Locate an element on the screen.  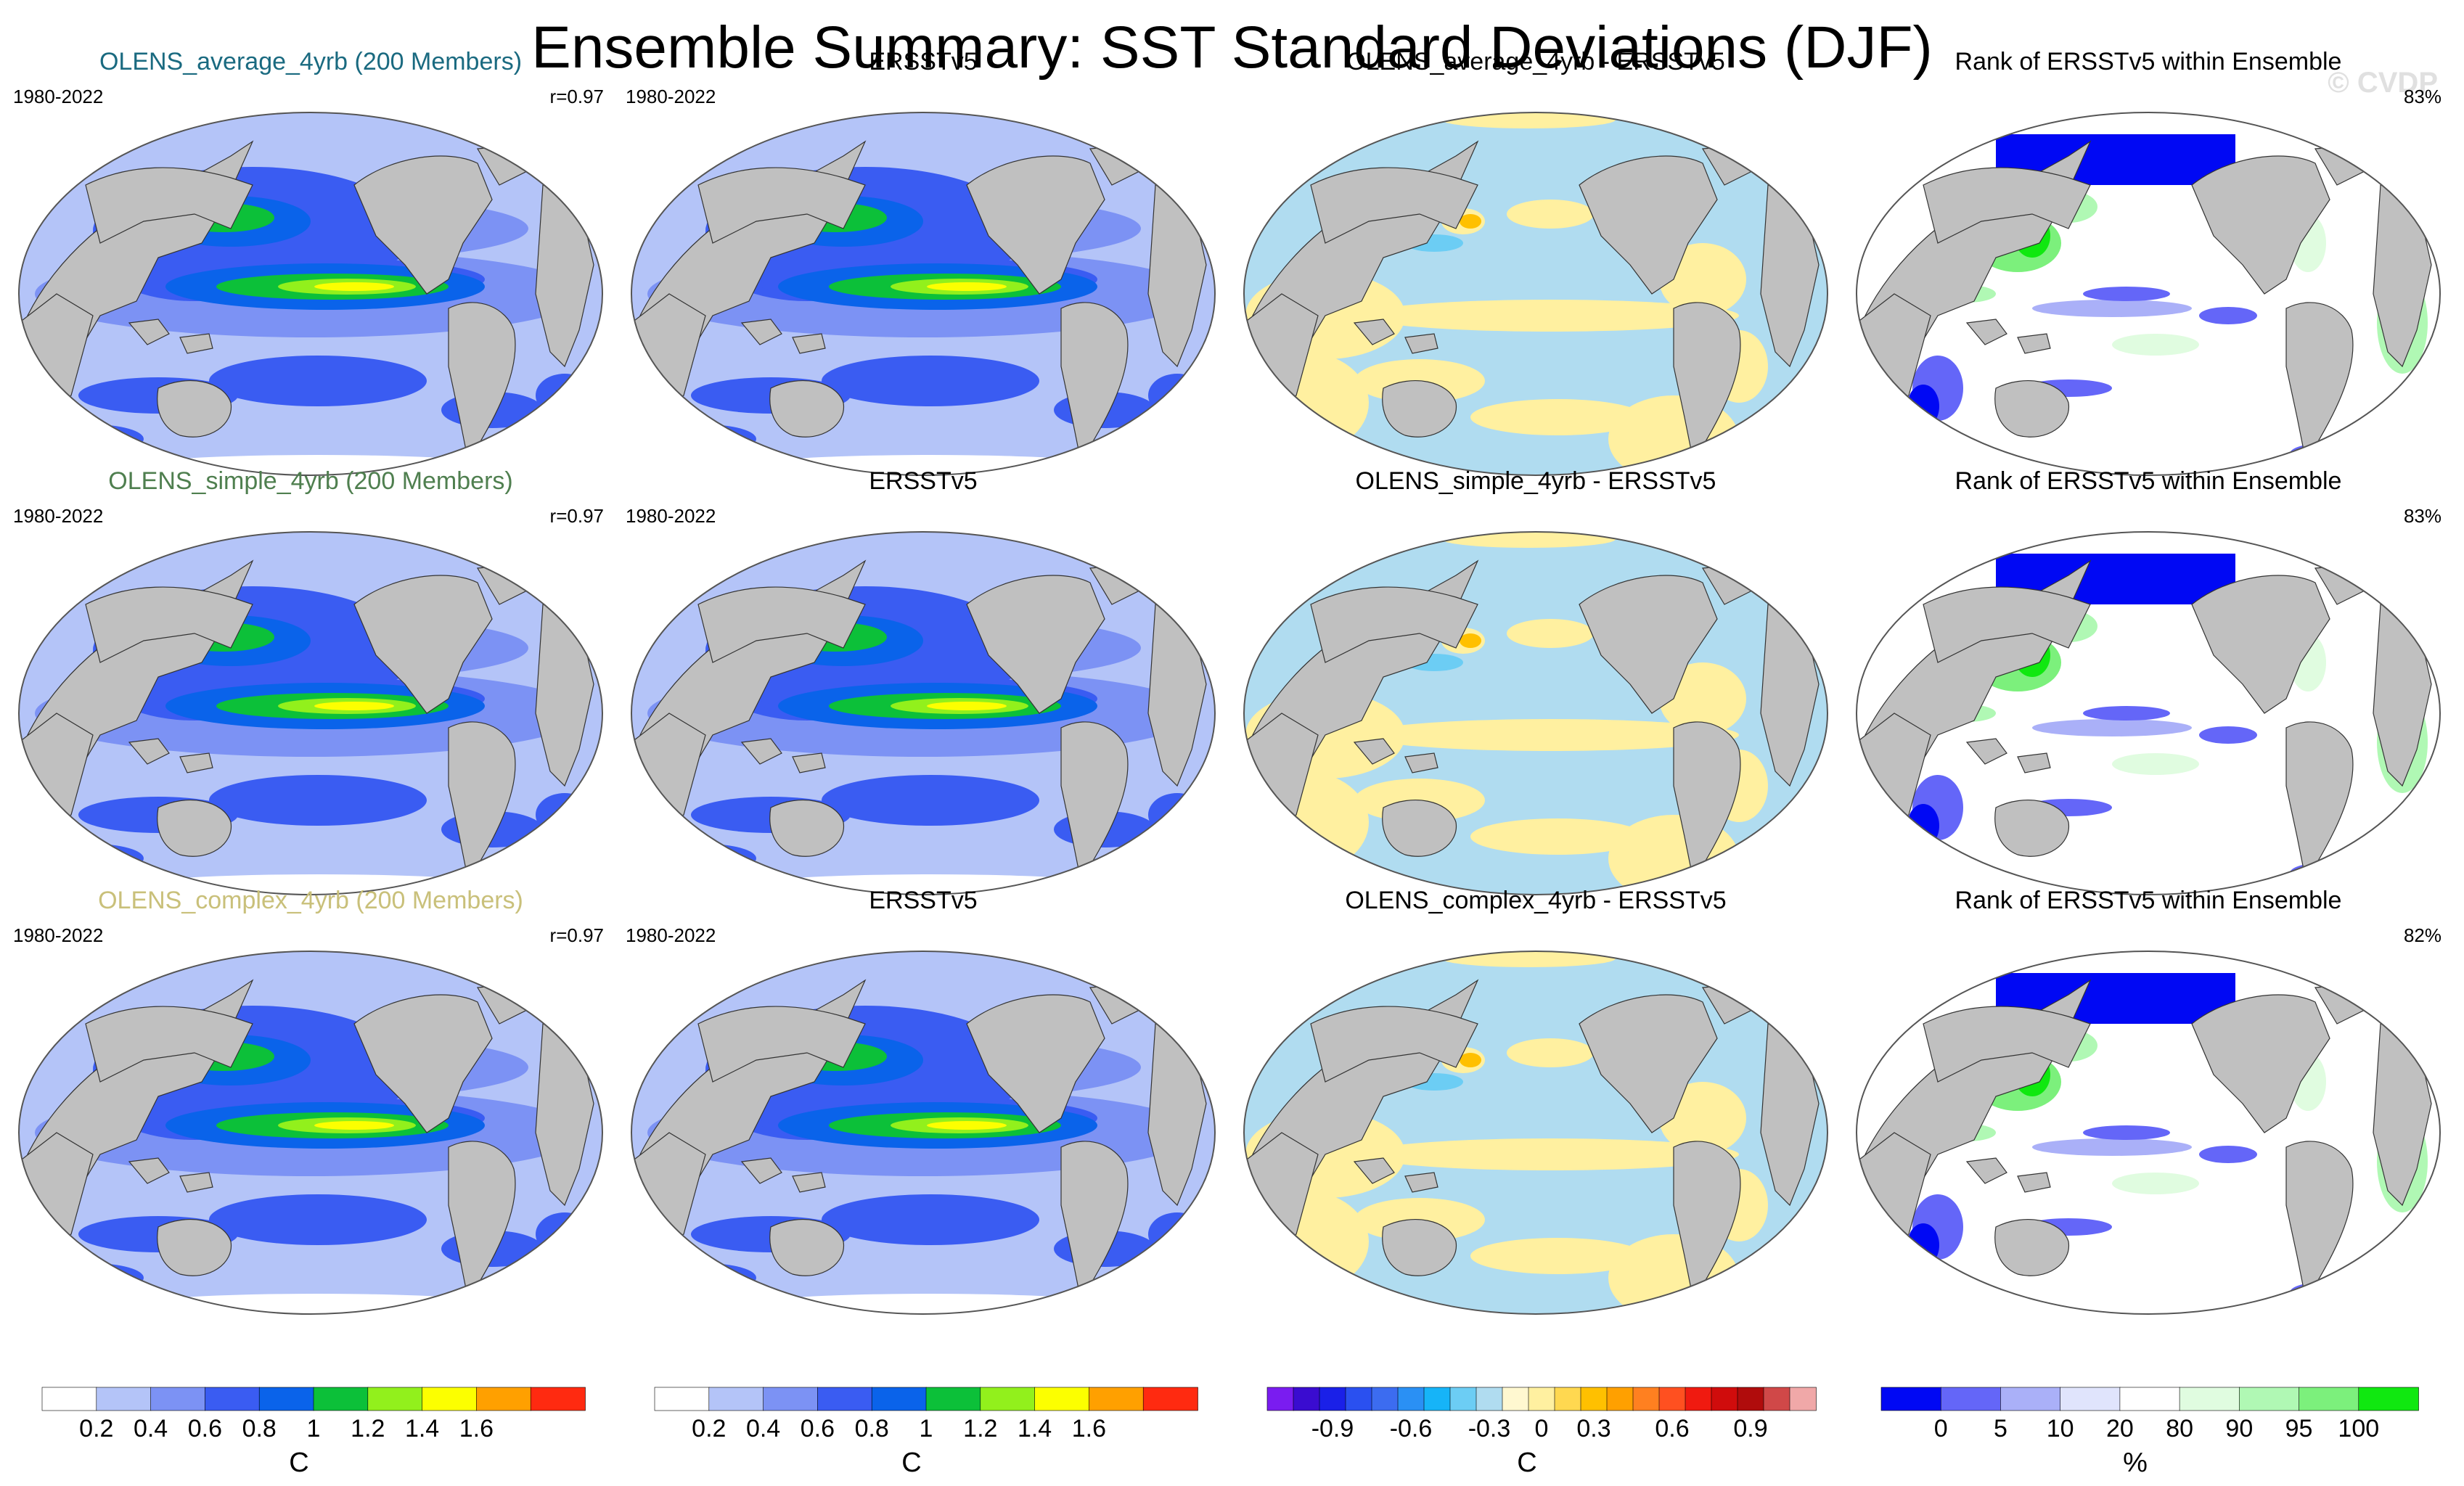
colorbar-tick: -0.6 is located at coordinates (1411, 1428).